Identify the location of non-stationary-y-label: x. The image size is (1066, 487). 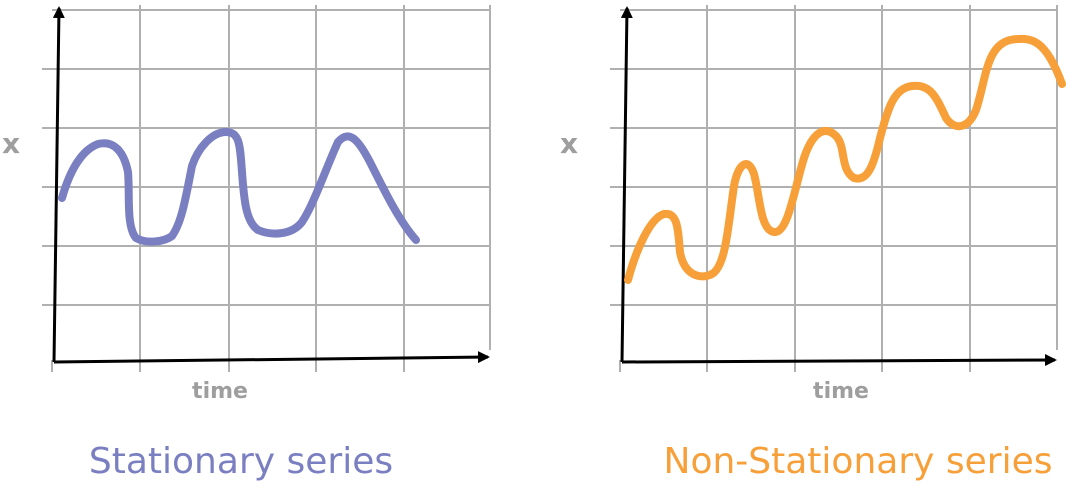
(569, 143).